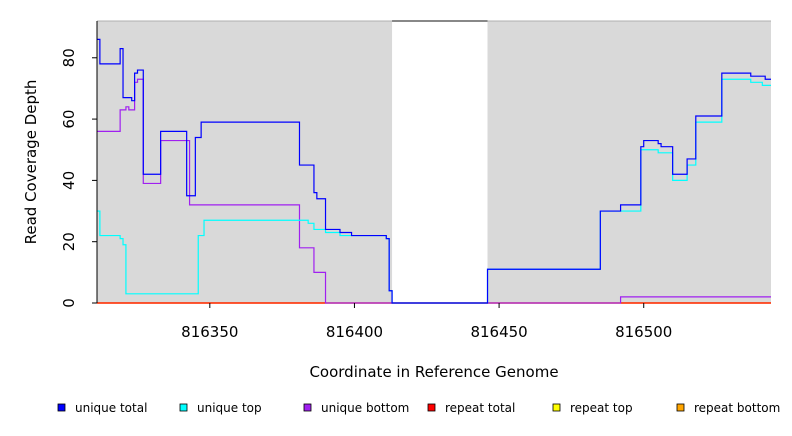 Image resolution: width=792 pixels, height=436 pixels. Describe the element at coordinates (431, 407) in the screenshot. I see `legend-swatch-repeat-total` at that location.